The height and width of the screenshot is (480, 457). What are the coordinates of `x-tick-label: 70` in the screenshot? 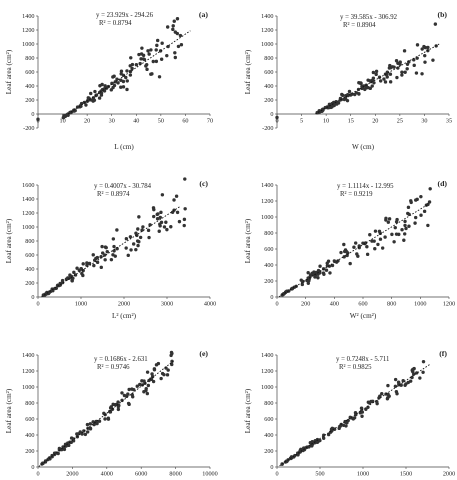 It's located at (210, 121).